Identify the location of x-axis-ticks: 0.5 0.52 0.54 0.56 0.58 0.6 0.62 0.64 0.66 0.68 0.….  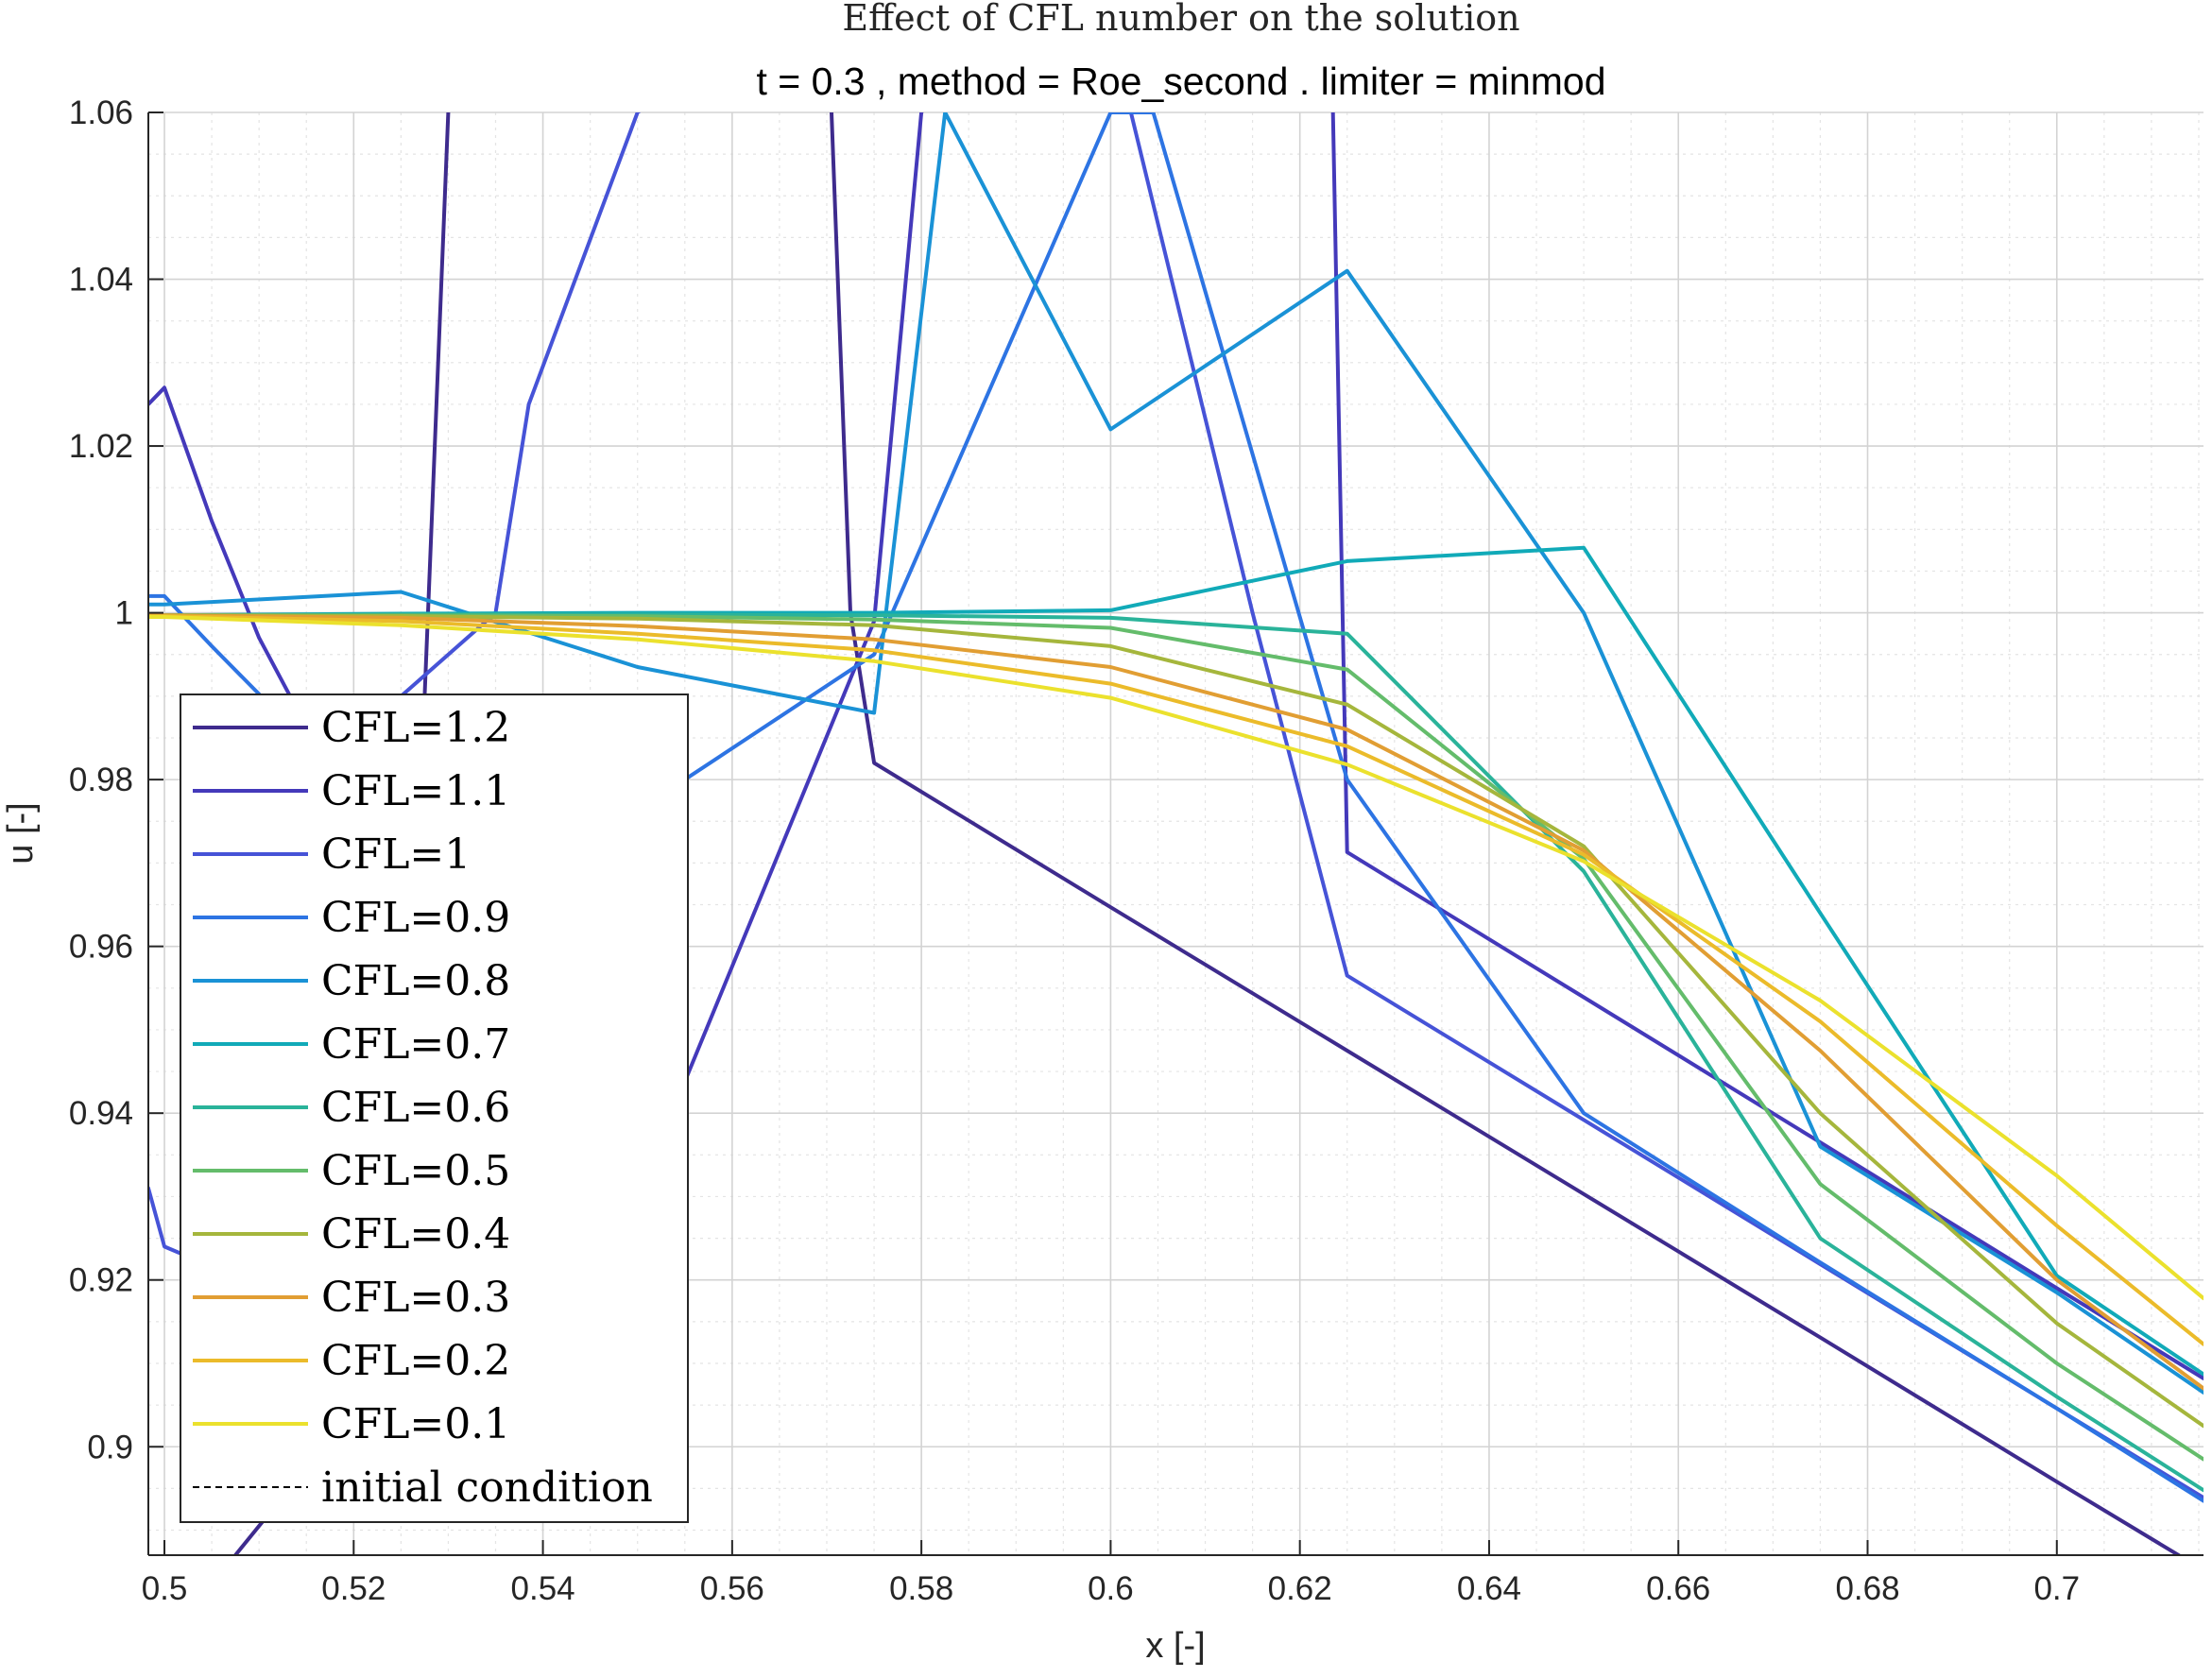
(1111, 1573).